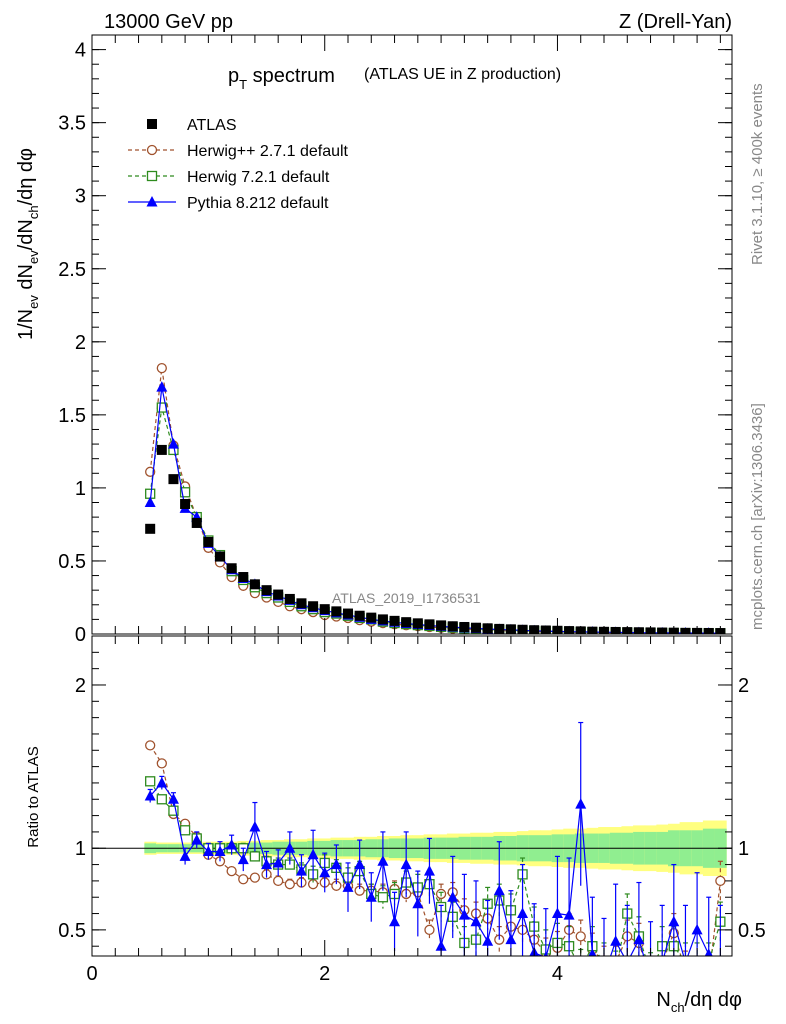  Describe the element at coordinates (557, 974) in the screenshot. I see `x-tick-label-2: 4` at that location.